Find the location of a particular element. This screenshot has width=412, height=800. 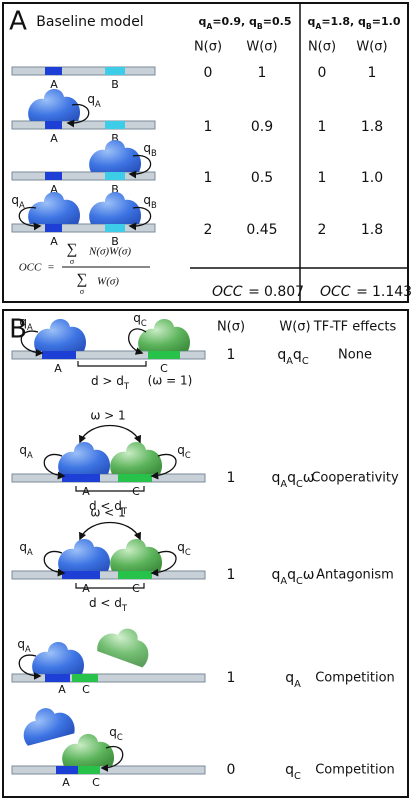

table-cell: qA is located at coordinates (293, 680).